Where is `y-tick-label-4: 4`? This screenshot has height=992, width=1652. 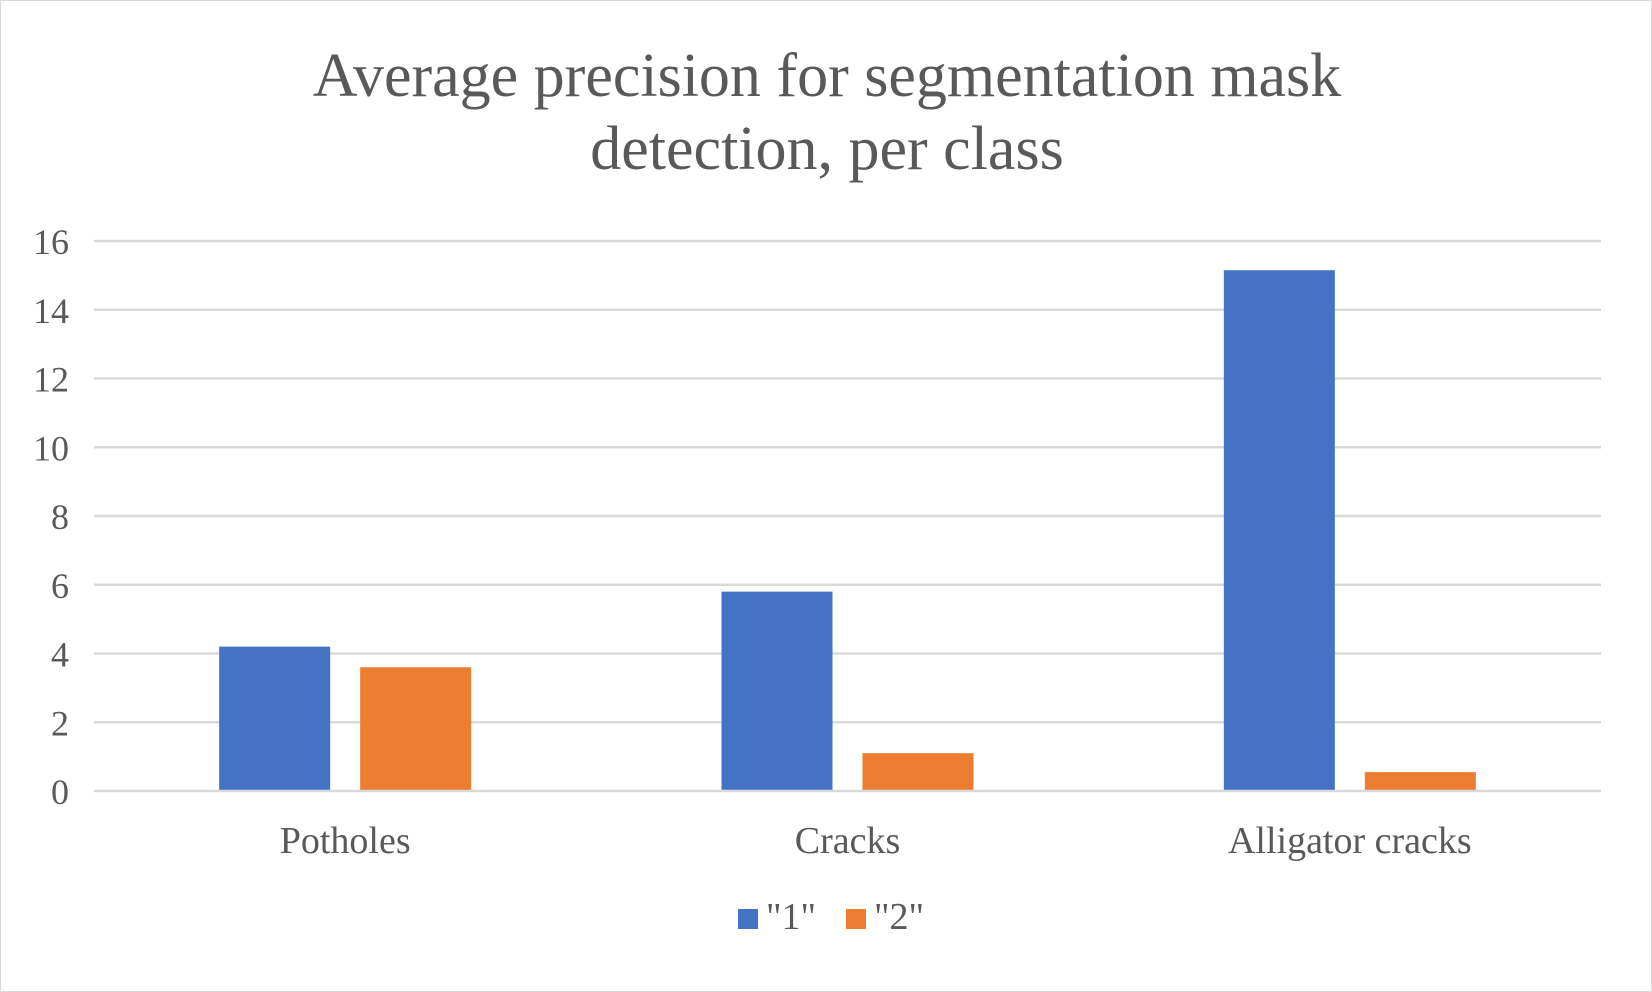
y-tick-label-4: 4 is located at coordinates (60, 655).